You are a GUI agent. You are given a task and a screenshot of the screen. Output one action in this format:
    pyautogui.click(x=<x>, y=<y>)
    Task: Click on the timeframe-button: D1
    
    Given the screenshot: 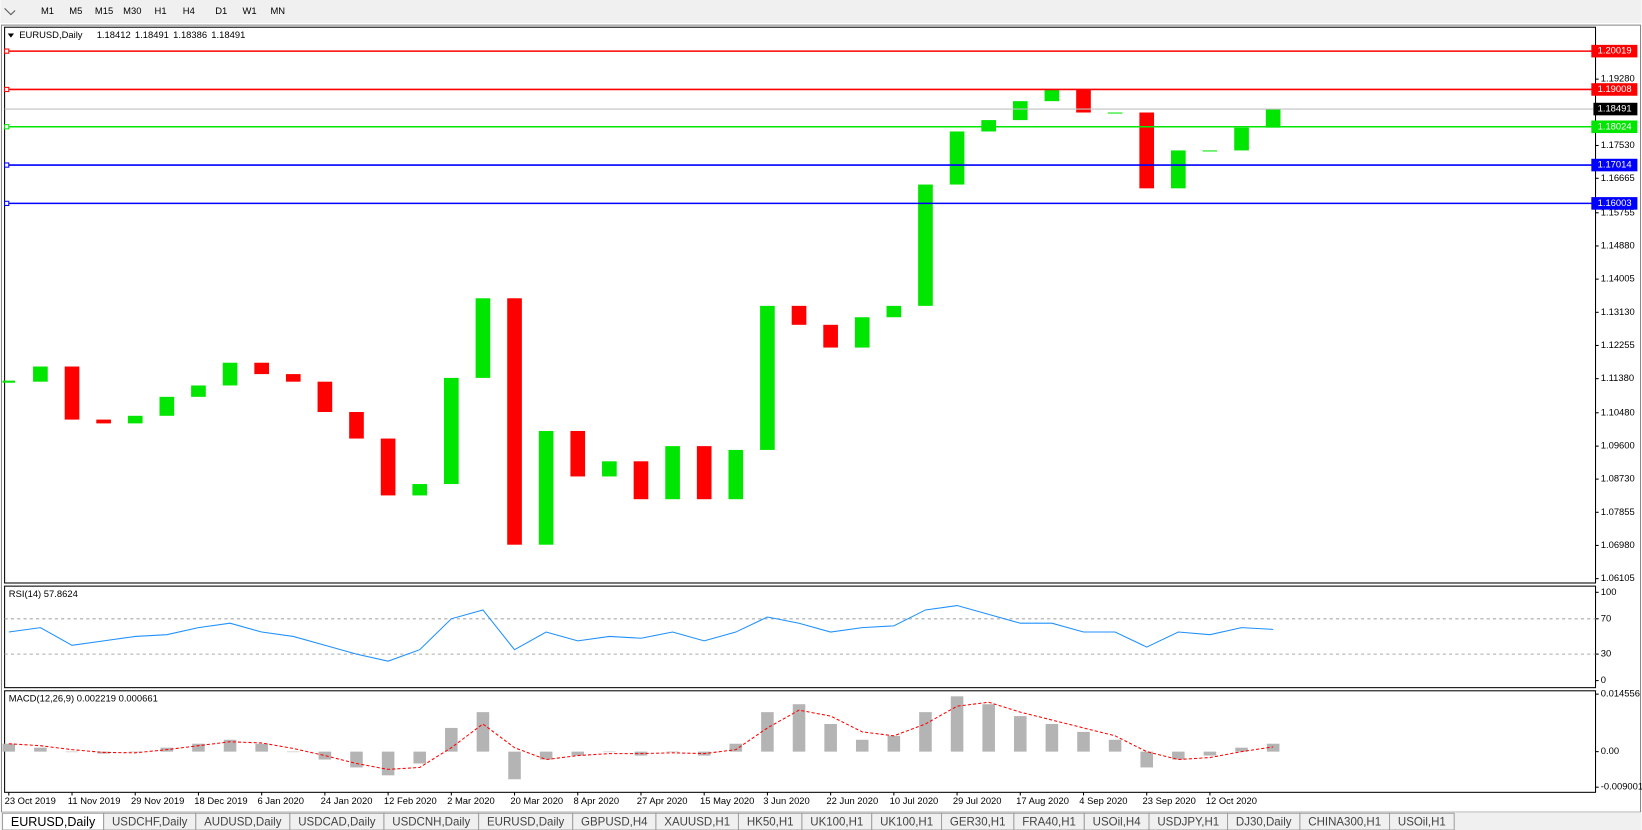 What is the action you would take?
    pyautogui.click(x=221, y=10)
    